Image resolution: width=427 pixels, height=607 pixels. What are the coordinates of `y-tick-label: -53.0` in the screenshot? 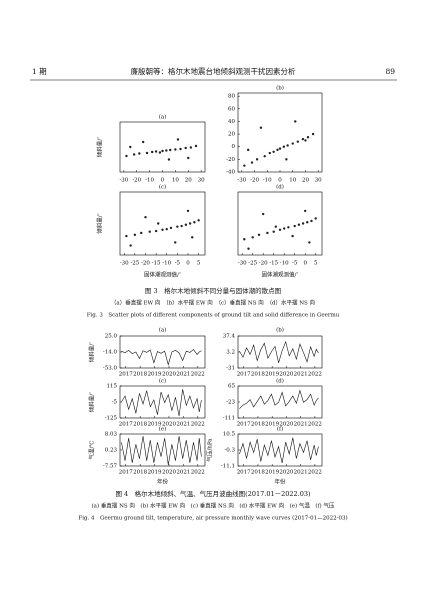 It's located at (110, 369).